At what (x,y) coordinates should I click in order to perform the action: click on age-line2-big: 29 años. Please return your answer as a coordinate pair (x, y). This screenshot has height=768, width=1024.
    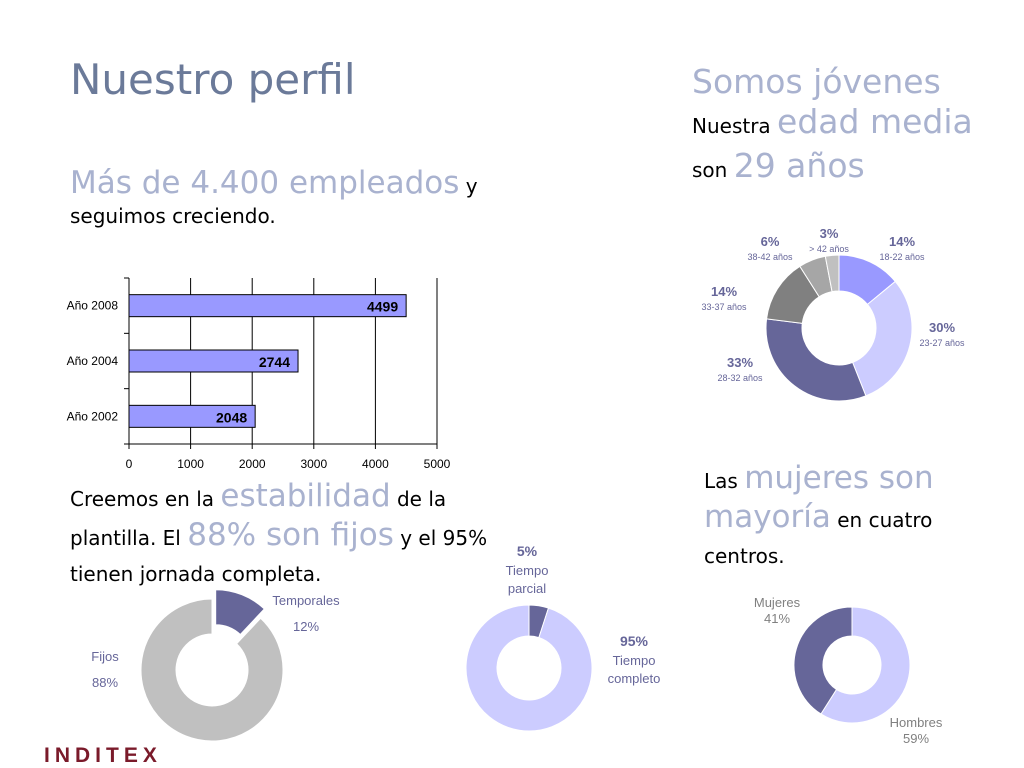
    Looking at the image, I should click on (799, 165).